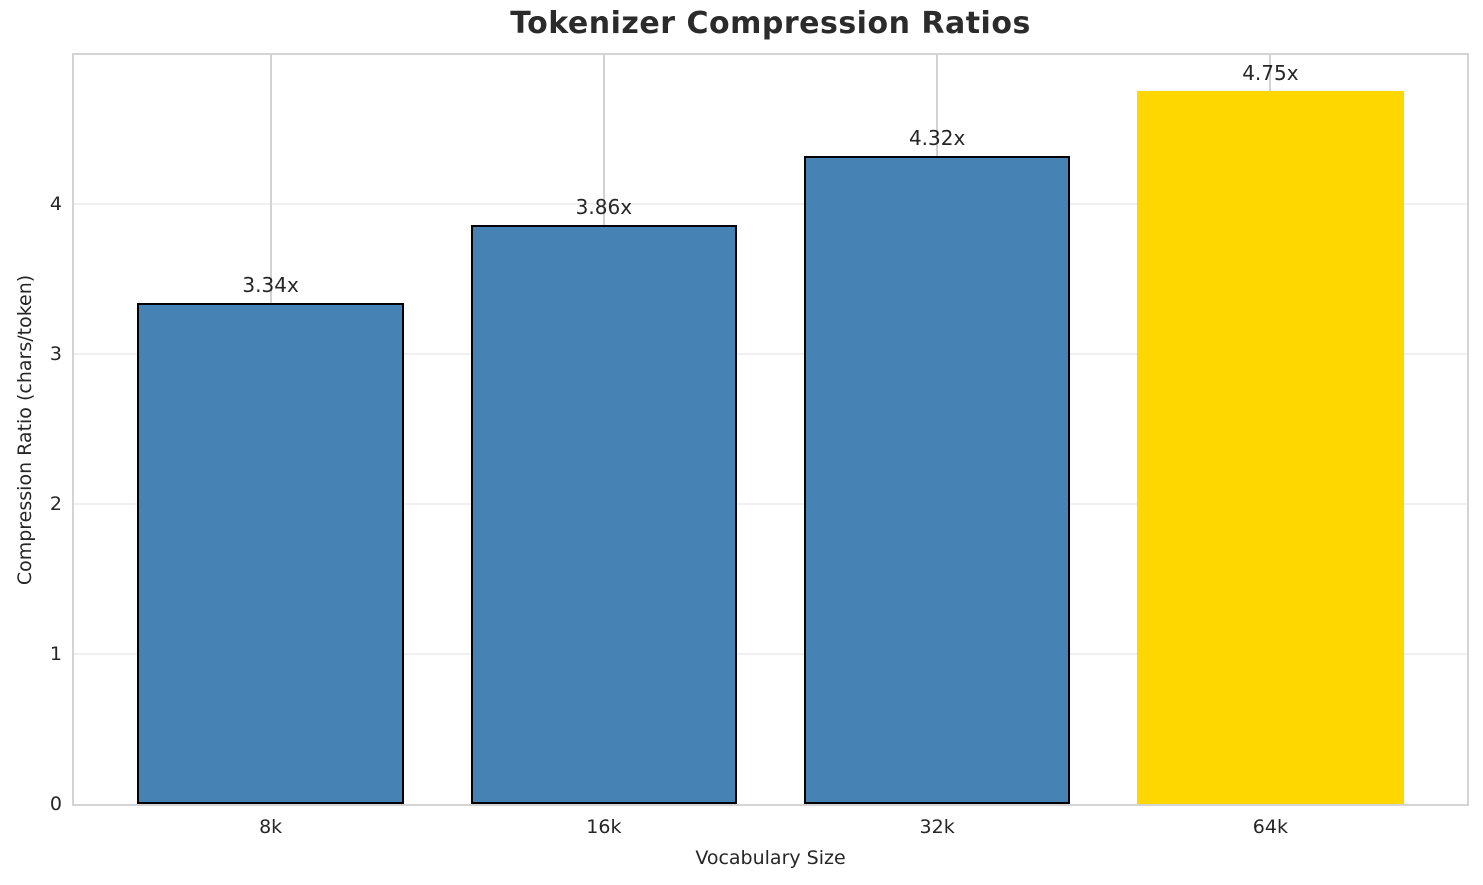  What do you see at coordinates (604, 827) in the screenshot?
I see `x-tick-label: 16k` at bounding box center [604, 827].